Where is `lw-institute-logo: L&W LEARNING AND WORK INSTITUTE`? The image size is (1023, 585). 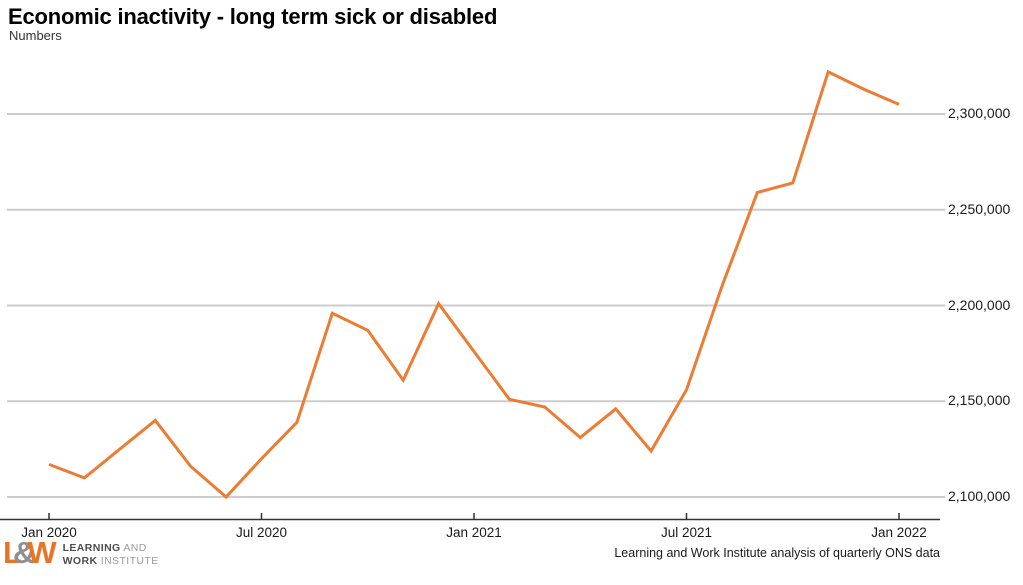
lw-institute-logo: L&W LEARNING AND WORK INSTITUTE is located at coordinates (81, 553).